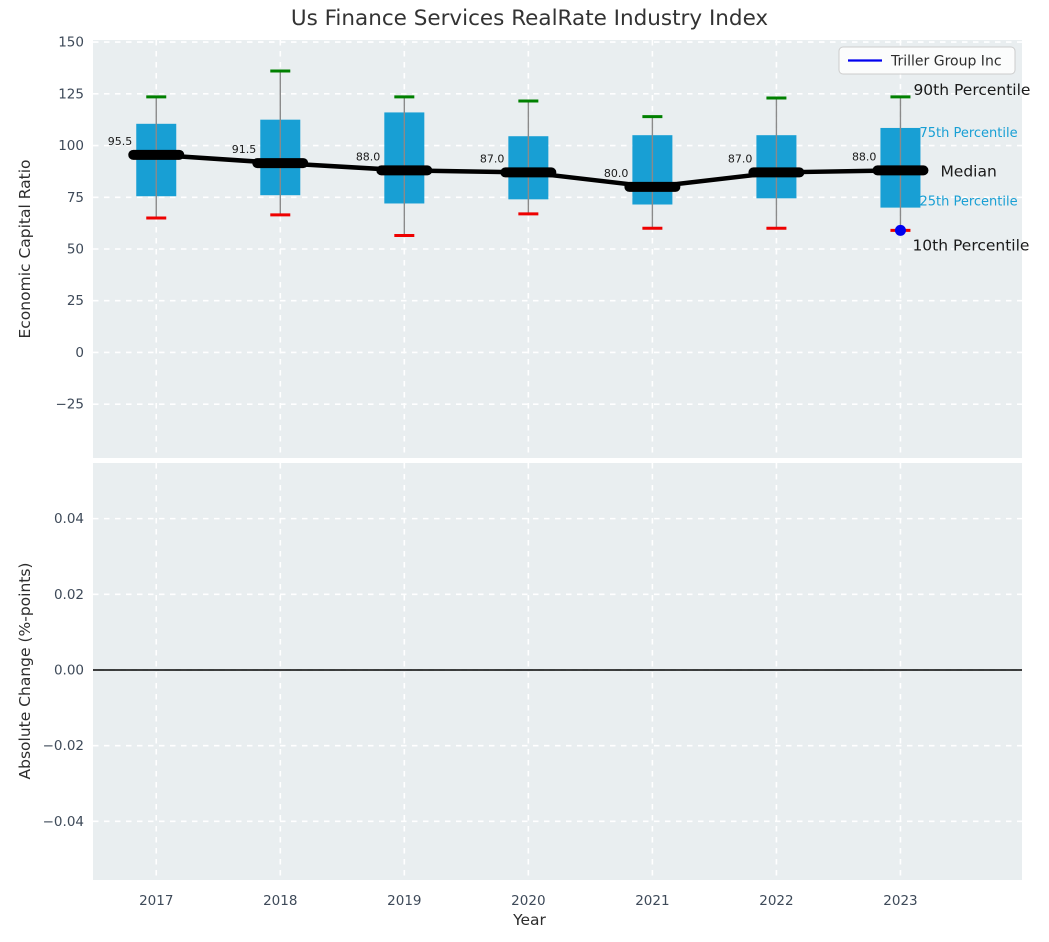 This screenshot has height=942, width=1049. I want to click on annotation-p90: 90th Percentile, so click(971, 90).